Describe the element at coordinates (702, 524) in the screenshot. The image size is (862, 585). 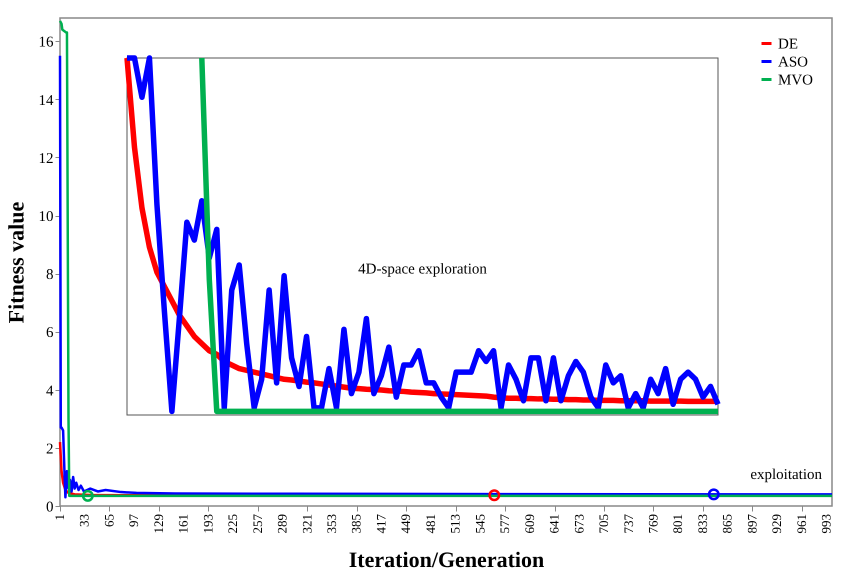
I see `x-tick-label: 833` at that location.